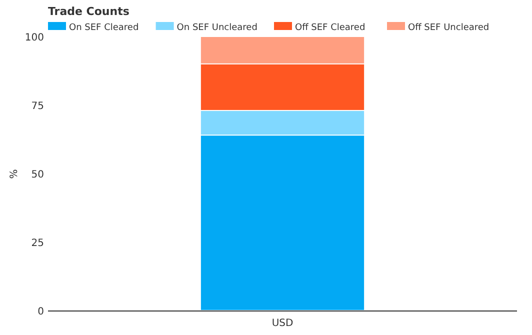 The width and height of the screenshot is (532, 335). I want to click on y-tick-label: 0, so click(41, 312).